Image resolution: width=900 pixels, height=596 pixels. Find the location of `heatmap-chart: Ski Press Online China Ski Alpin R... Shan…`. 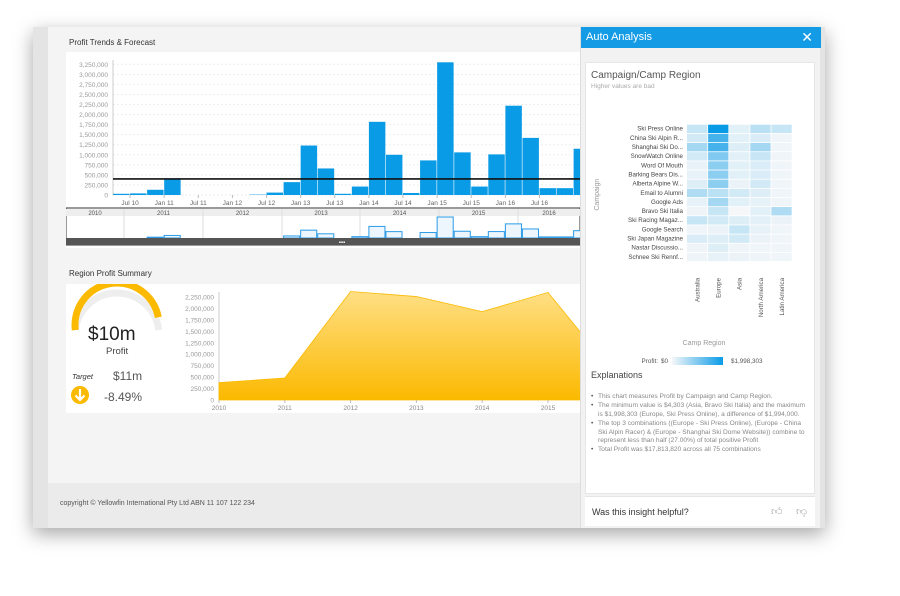

heatmap-chart: Ski Press Online China Ski Alpin R... Shan… is located at coordinates (700, 215).